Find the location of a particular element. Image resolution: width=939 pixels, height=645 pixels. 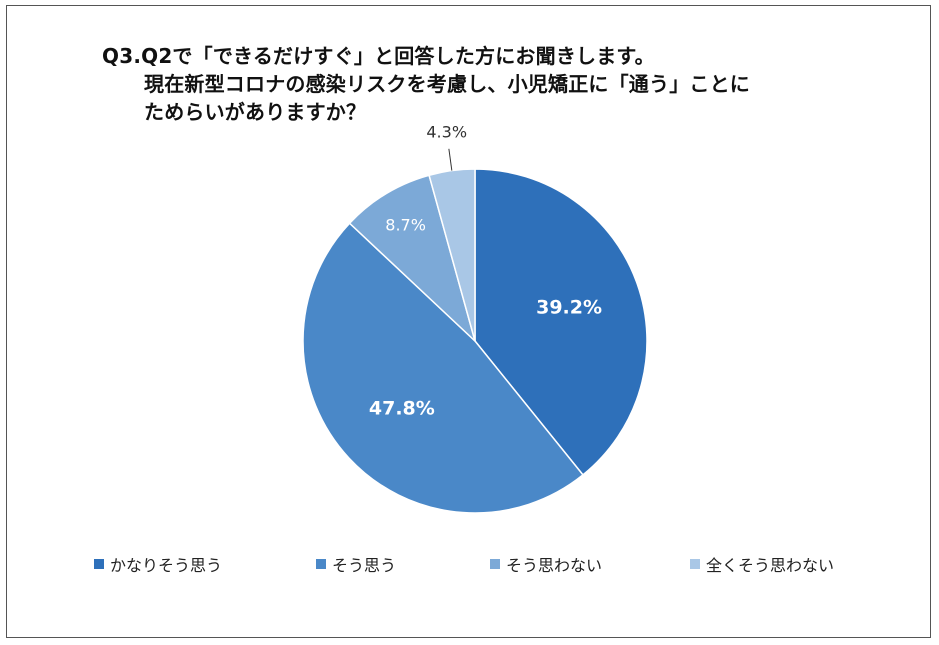

data-label: 39.2% is located at coordinates (569, 307).